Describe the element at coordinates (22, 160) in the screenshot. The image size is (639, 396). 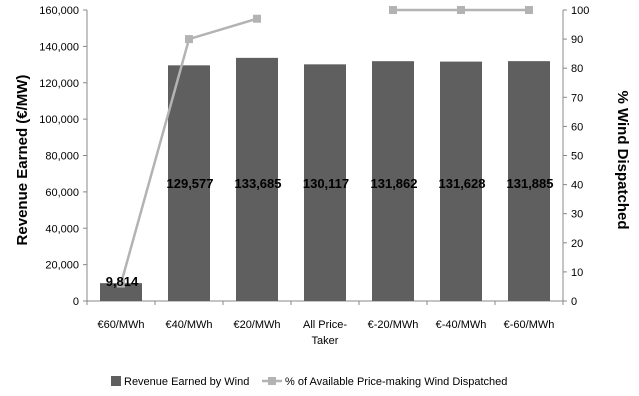
I see `y-axis-title: Revenue Earned (€/MW)` at that location.